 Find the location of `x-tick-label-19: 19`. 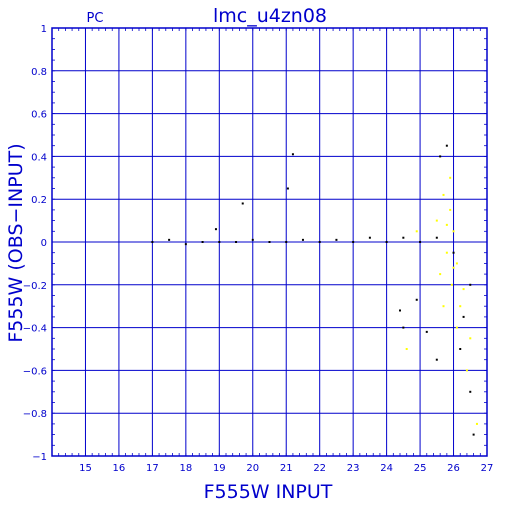

x-tick-label-19: 19 is located at coordinates (219, 468).